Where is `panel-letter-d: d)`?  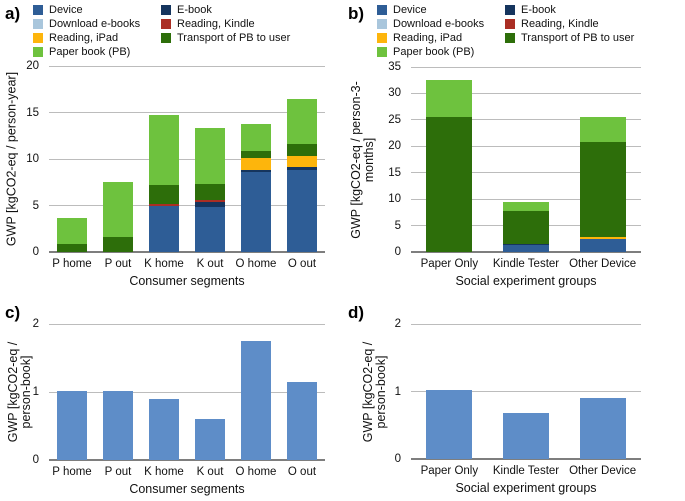
panel-letter-d: d) is located at coordinates (356, 312).